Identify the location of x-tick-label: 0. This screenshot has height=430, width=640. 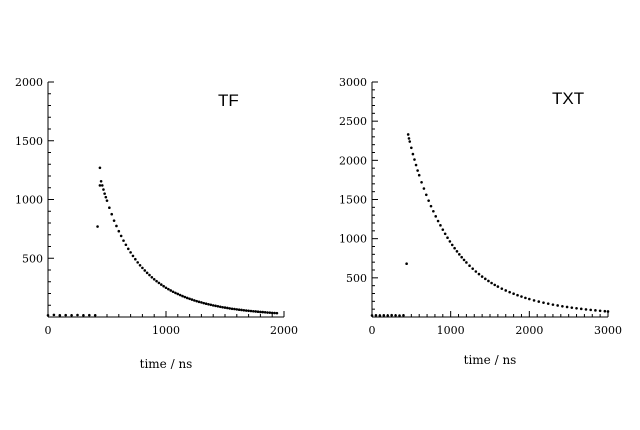
(372, 330).